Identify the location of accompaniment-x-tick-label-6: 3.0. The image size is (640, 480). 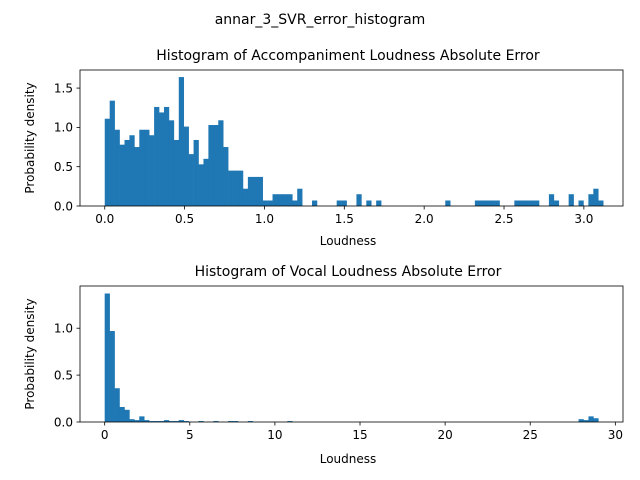
(583, 219).